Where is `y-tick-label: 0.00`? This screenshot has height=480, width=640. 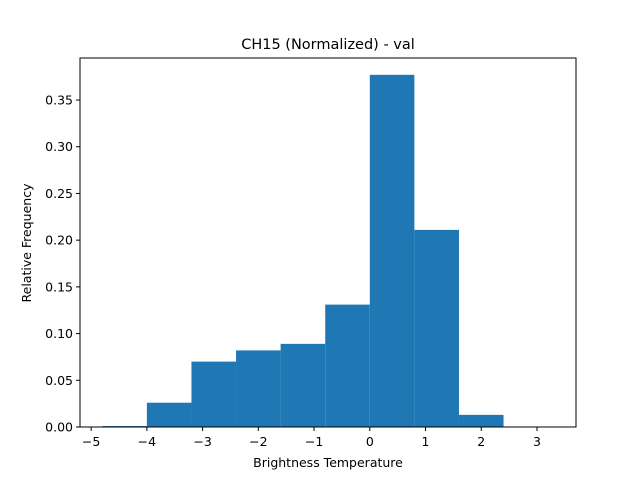 y-tick-label: 0.00 is located at coordinates (59, 427).